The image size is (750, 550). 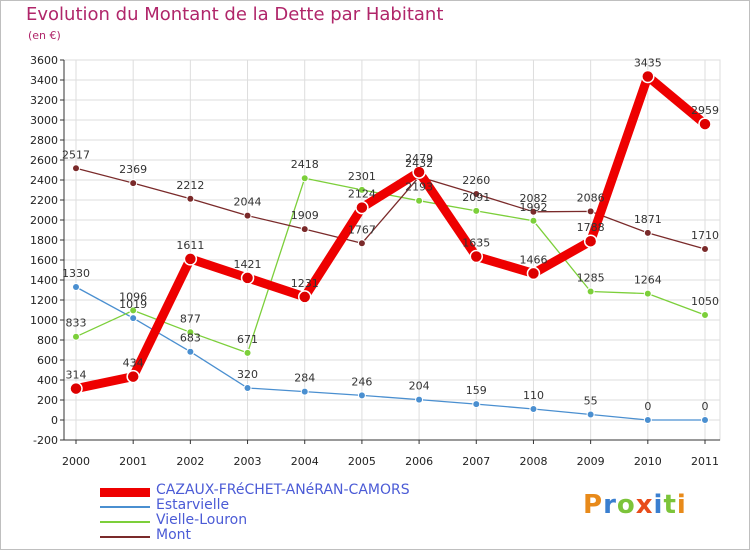 What do you see at coordinates (533, 461) in the screenshot?
I see `x-tick-label: 2008` at bounding box center [533, 461].